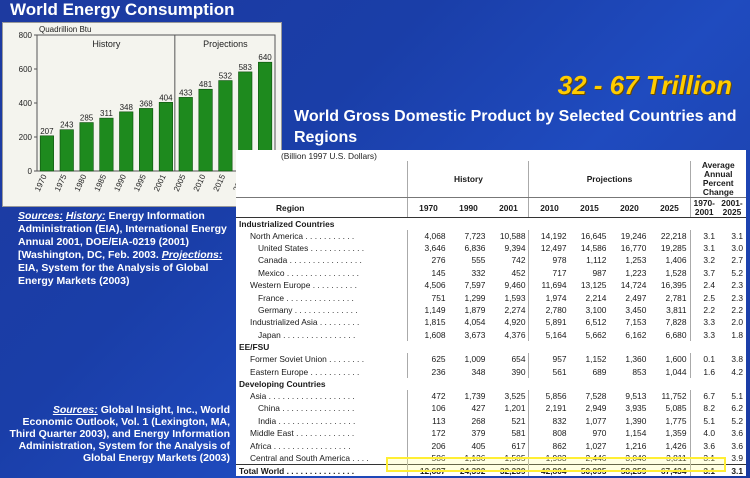  What do you see at coordinates (737, 371) in the screenshot?
I see `cell-value: 4.2` at bounding box center [737, 371].